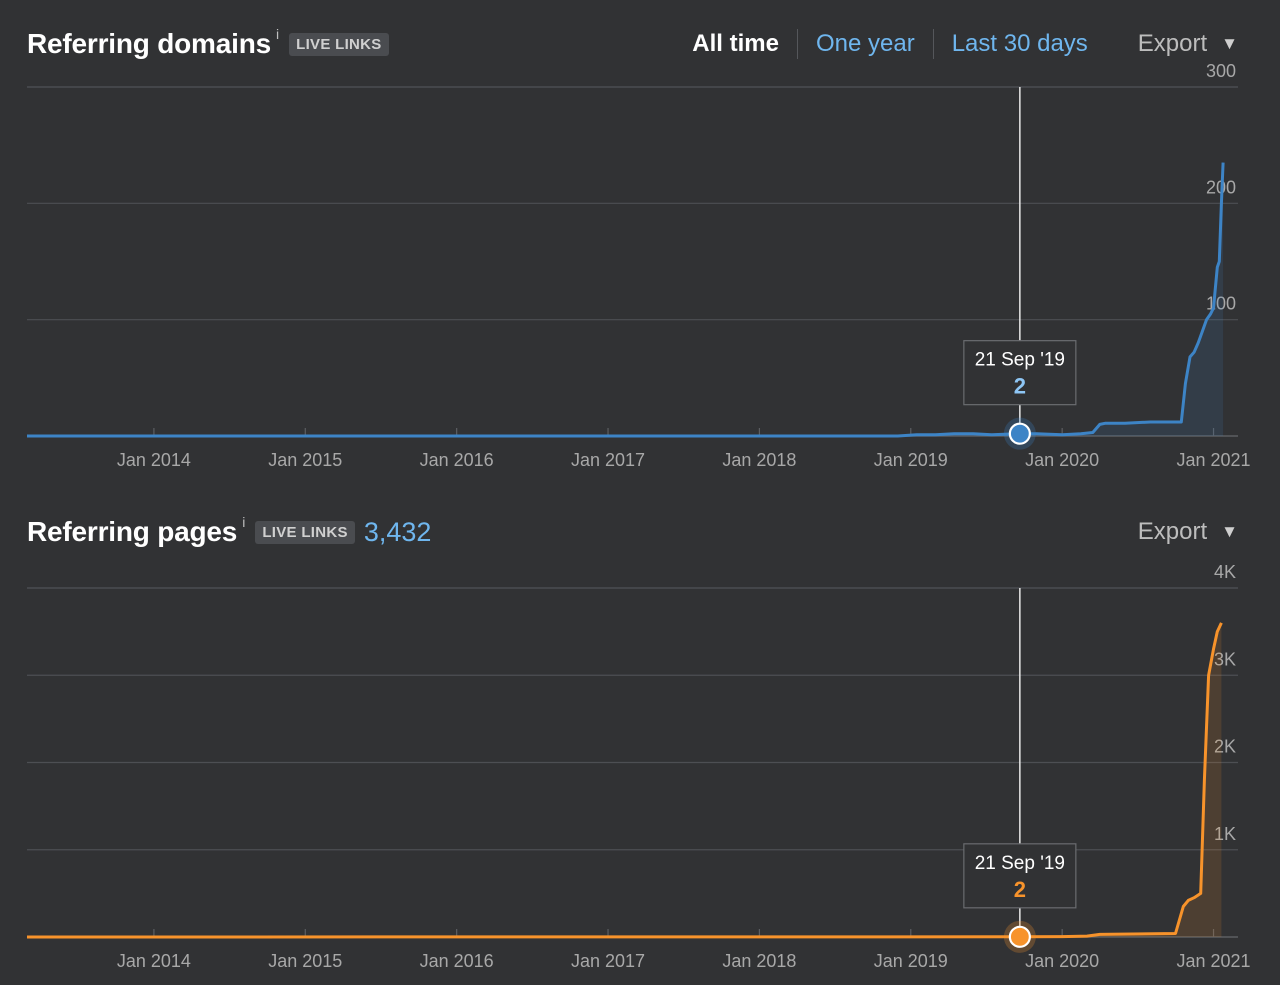 The height and width of the screenshot is (985, 1280). What do you see at coordinates (154, 460) in the screenshot?
I see `domains-x-tick-label: Jan 2014` at bounding box center [154, 460].